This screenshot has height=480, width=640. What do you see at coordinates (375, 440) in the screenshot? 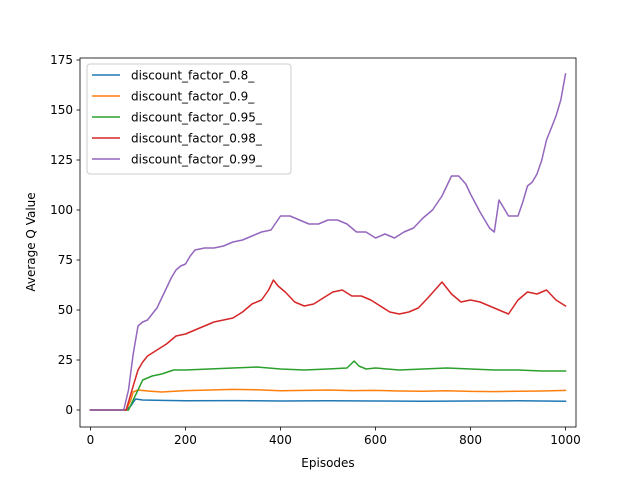
I see `x-tick-label-3: 600` at bounding box center [375, 440].